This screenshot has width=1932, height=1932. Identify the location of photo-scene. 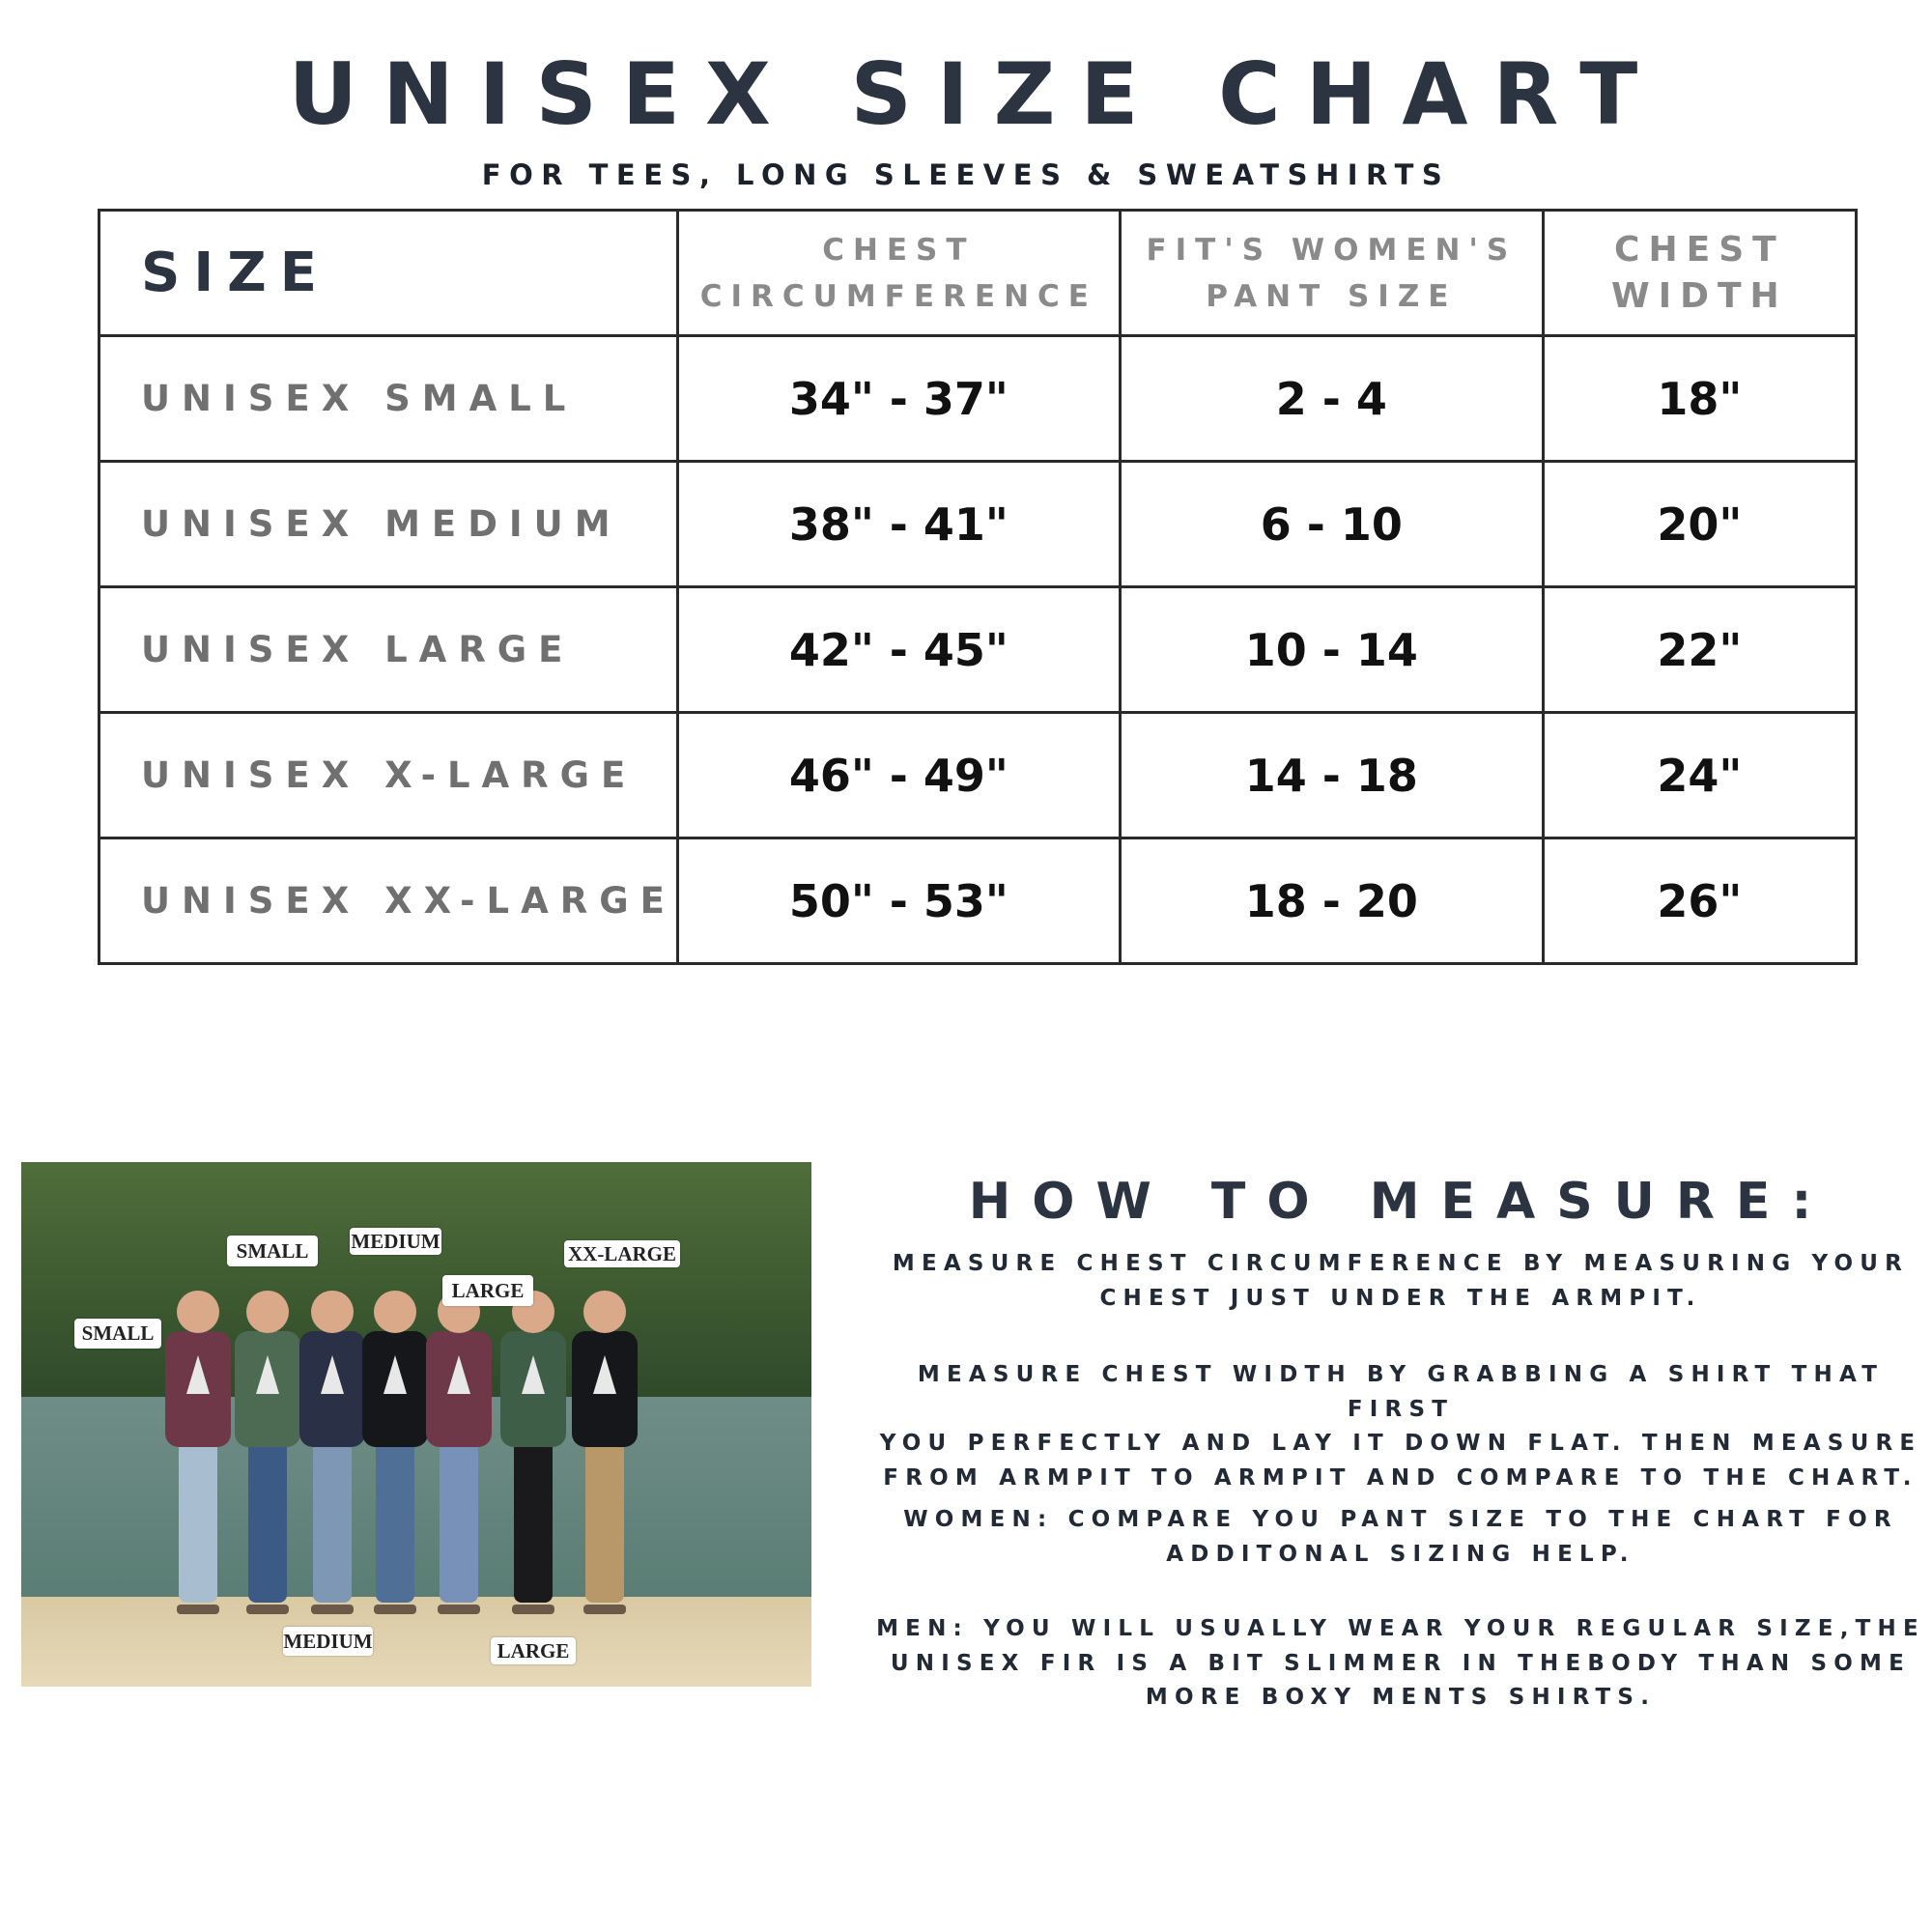
(416, 1424).